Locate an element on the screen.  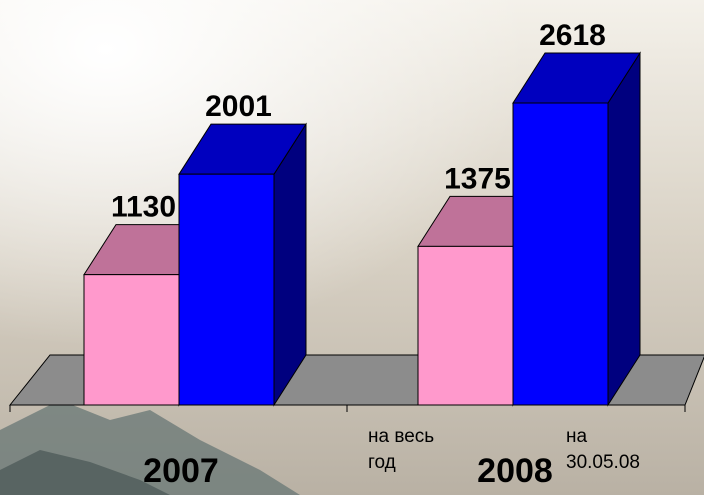
value-label: 1375 is located at coordinates (477, 178).